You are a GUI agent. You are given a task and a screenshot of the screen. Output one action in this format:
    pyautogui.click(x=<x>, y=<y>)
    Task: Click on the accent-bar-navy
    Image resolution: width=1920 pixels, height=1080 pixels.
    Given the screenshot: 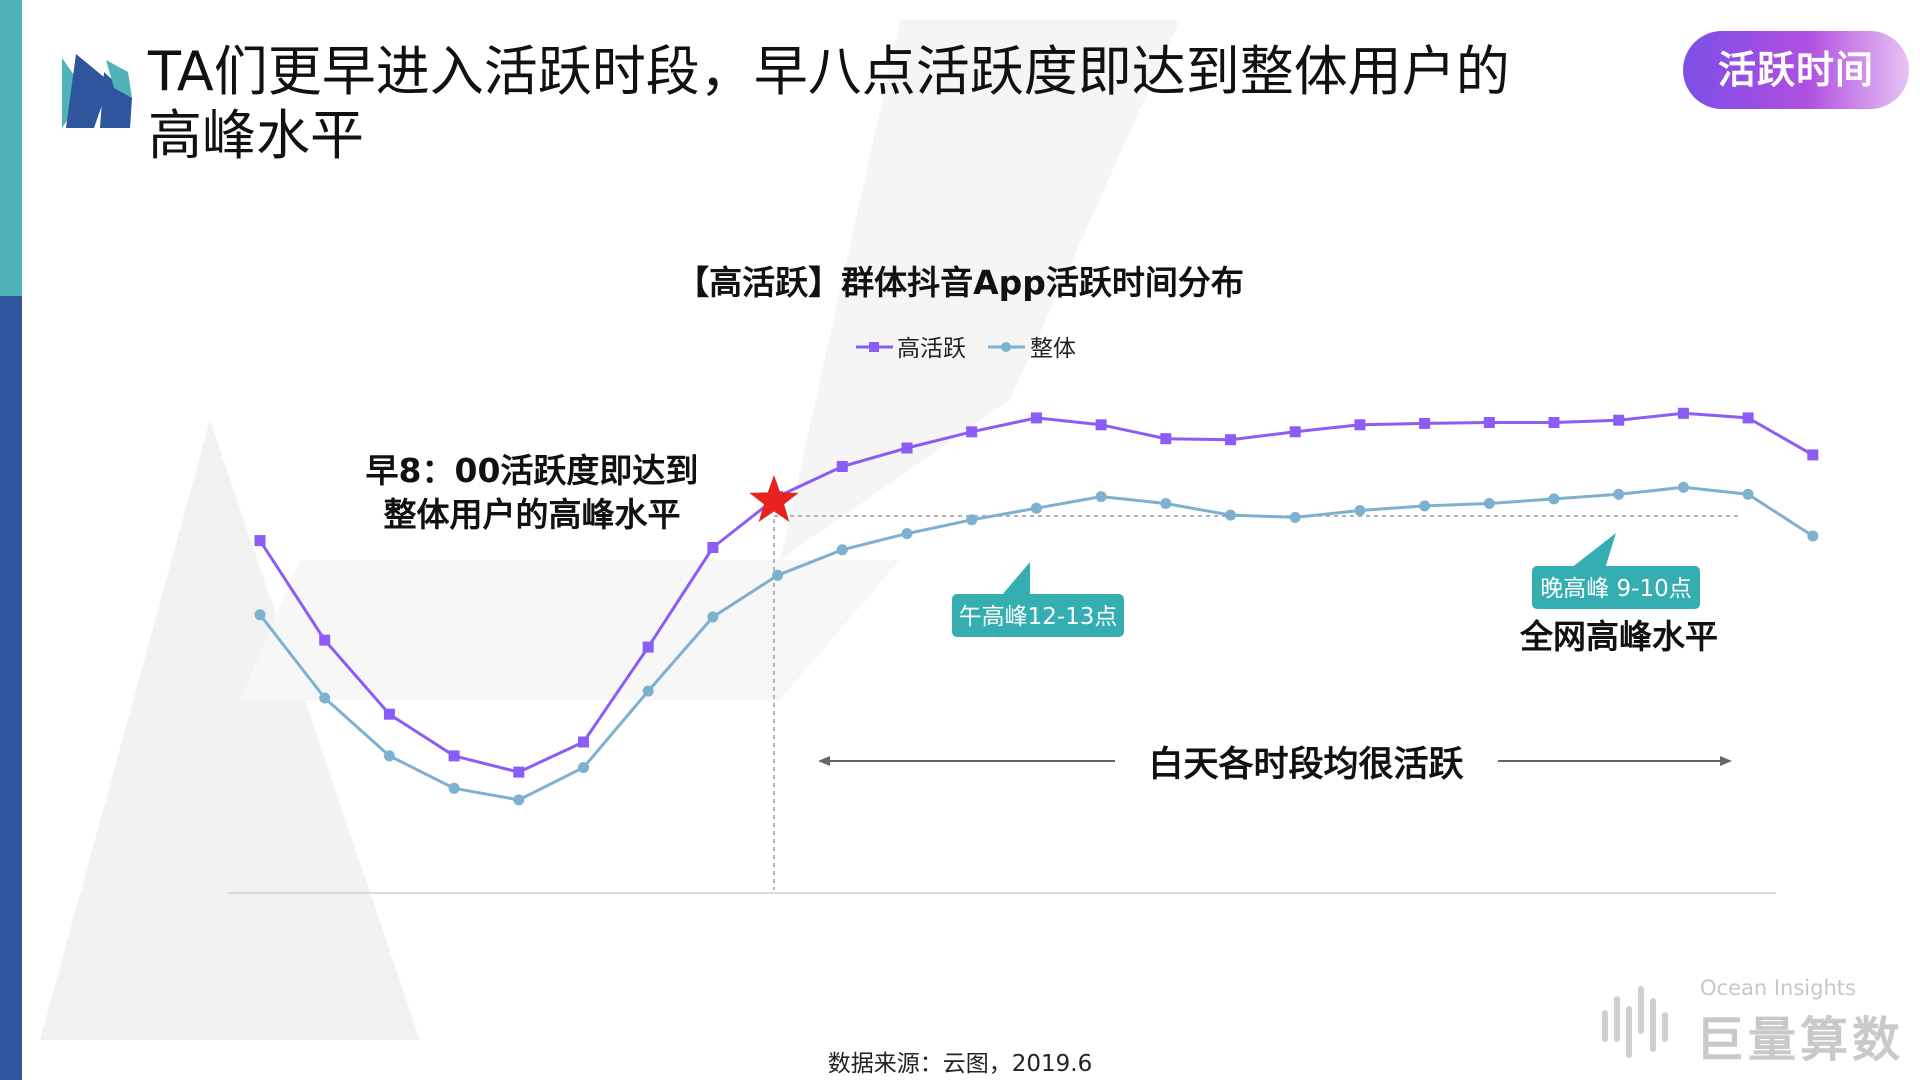 What is the action you would take?
    pyautogui.click(x=11, y=688)
    